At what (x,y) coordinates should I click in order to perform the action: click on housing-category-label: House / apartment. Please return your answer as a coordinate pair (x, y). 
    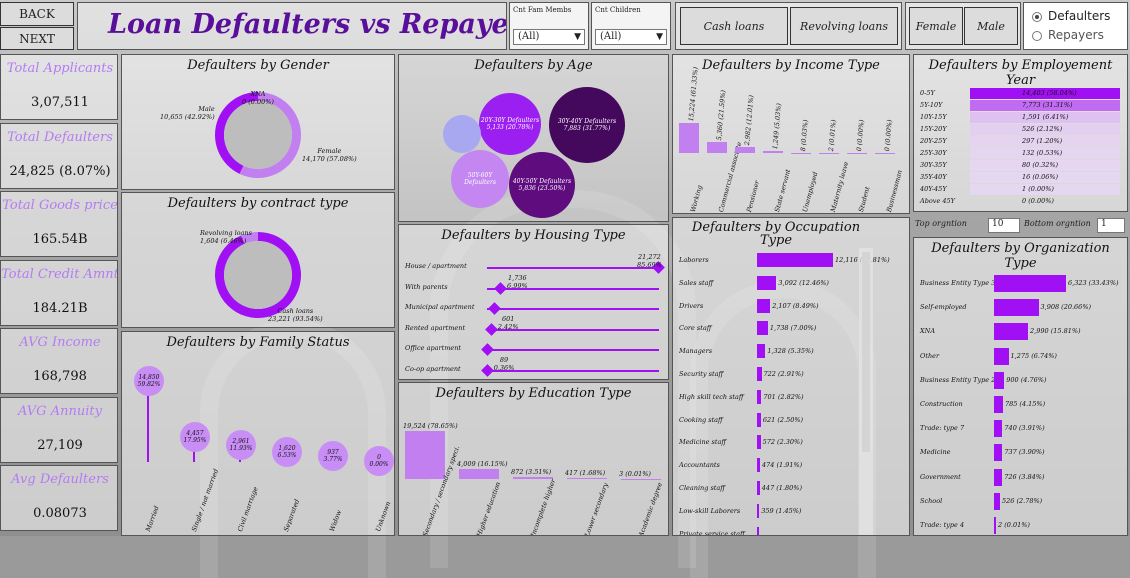
    Looking at the image, I should click on (436, 266).